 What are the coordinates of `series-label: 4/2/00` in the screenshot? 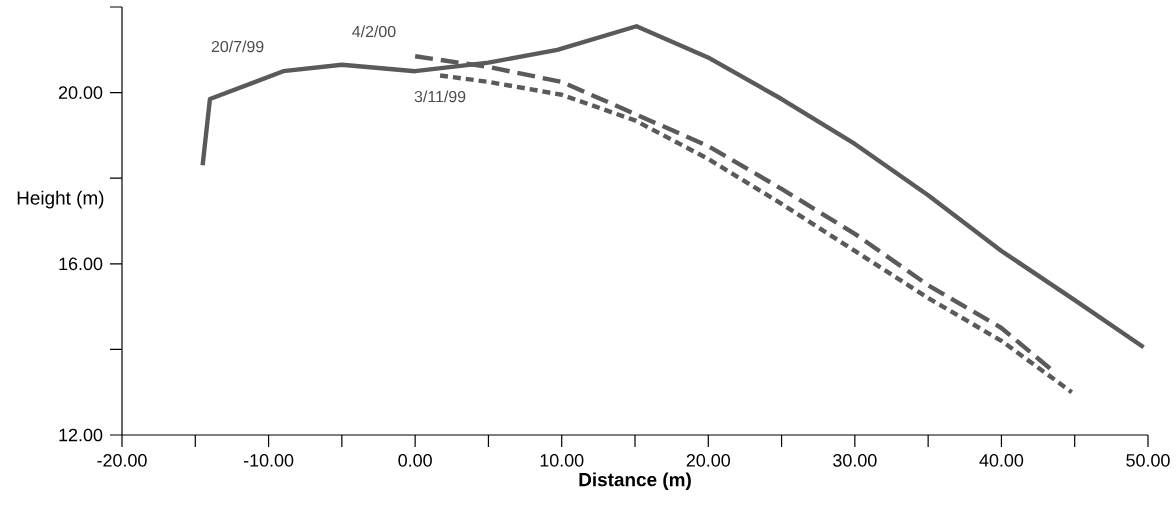 It's located at (374, 31).